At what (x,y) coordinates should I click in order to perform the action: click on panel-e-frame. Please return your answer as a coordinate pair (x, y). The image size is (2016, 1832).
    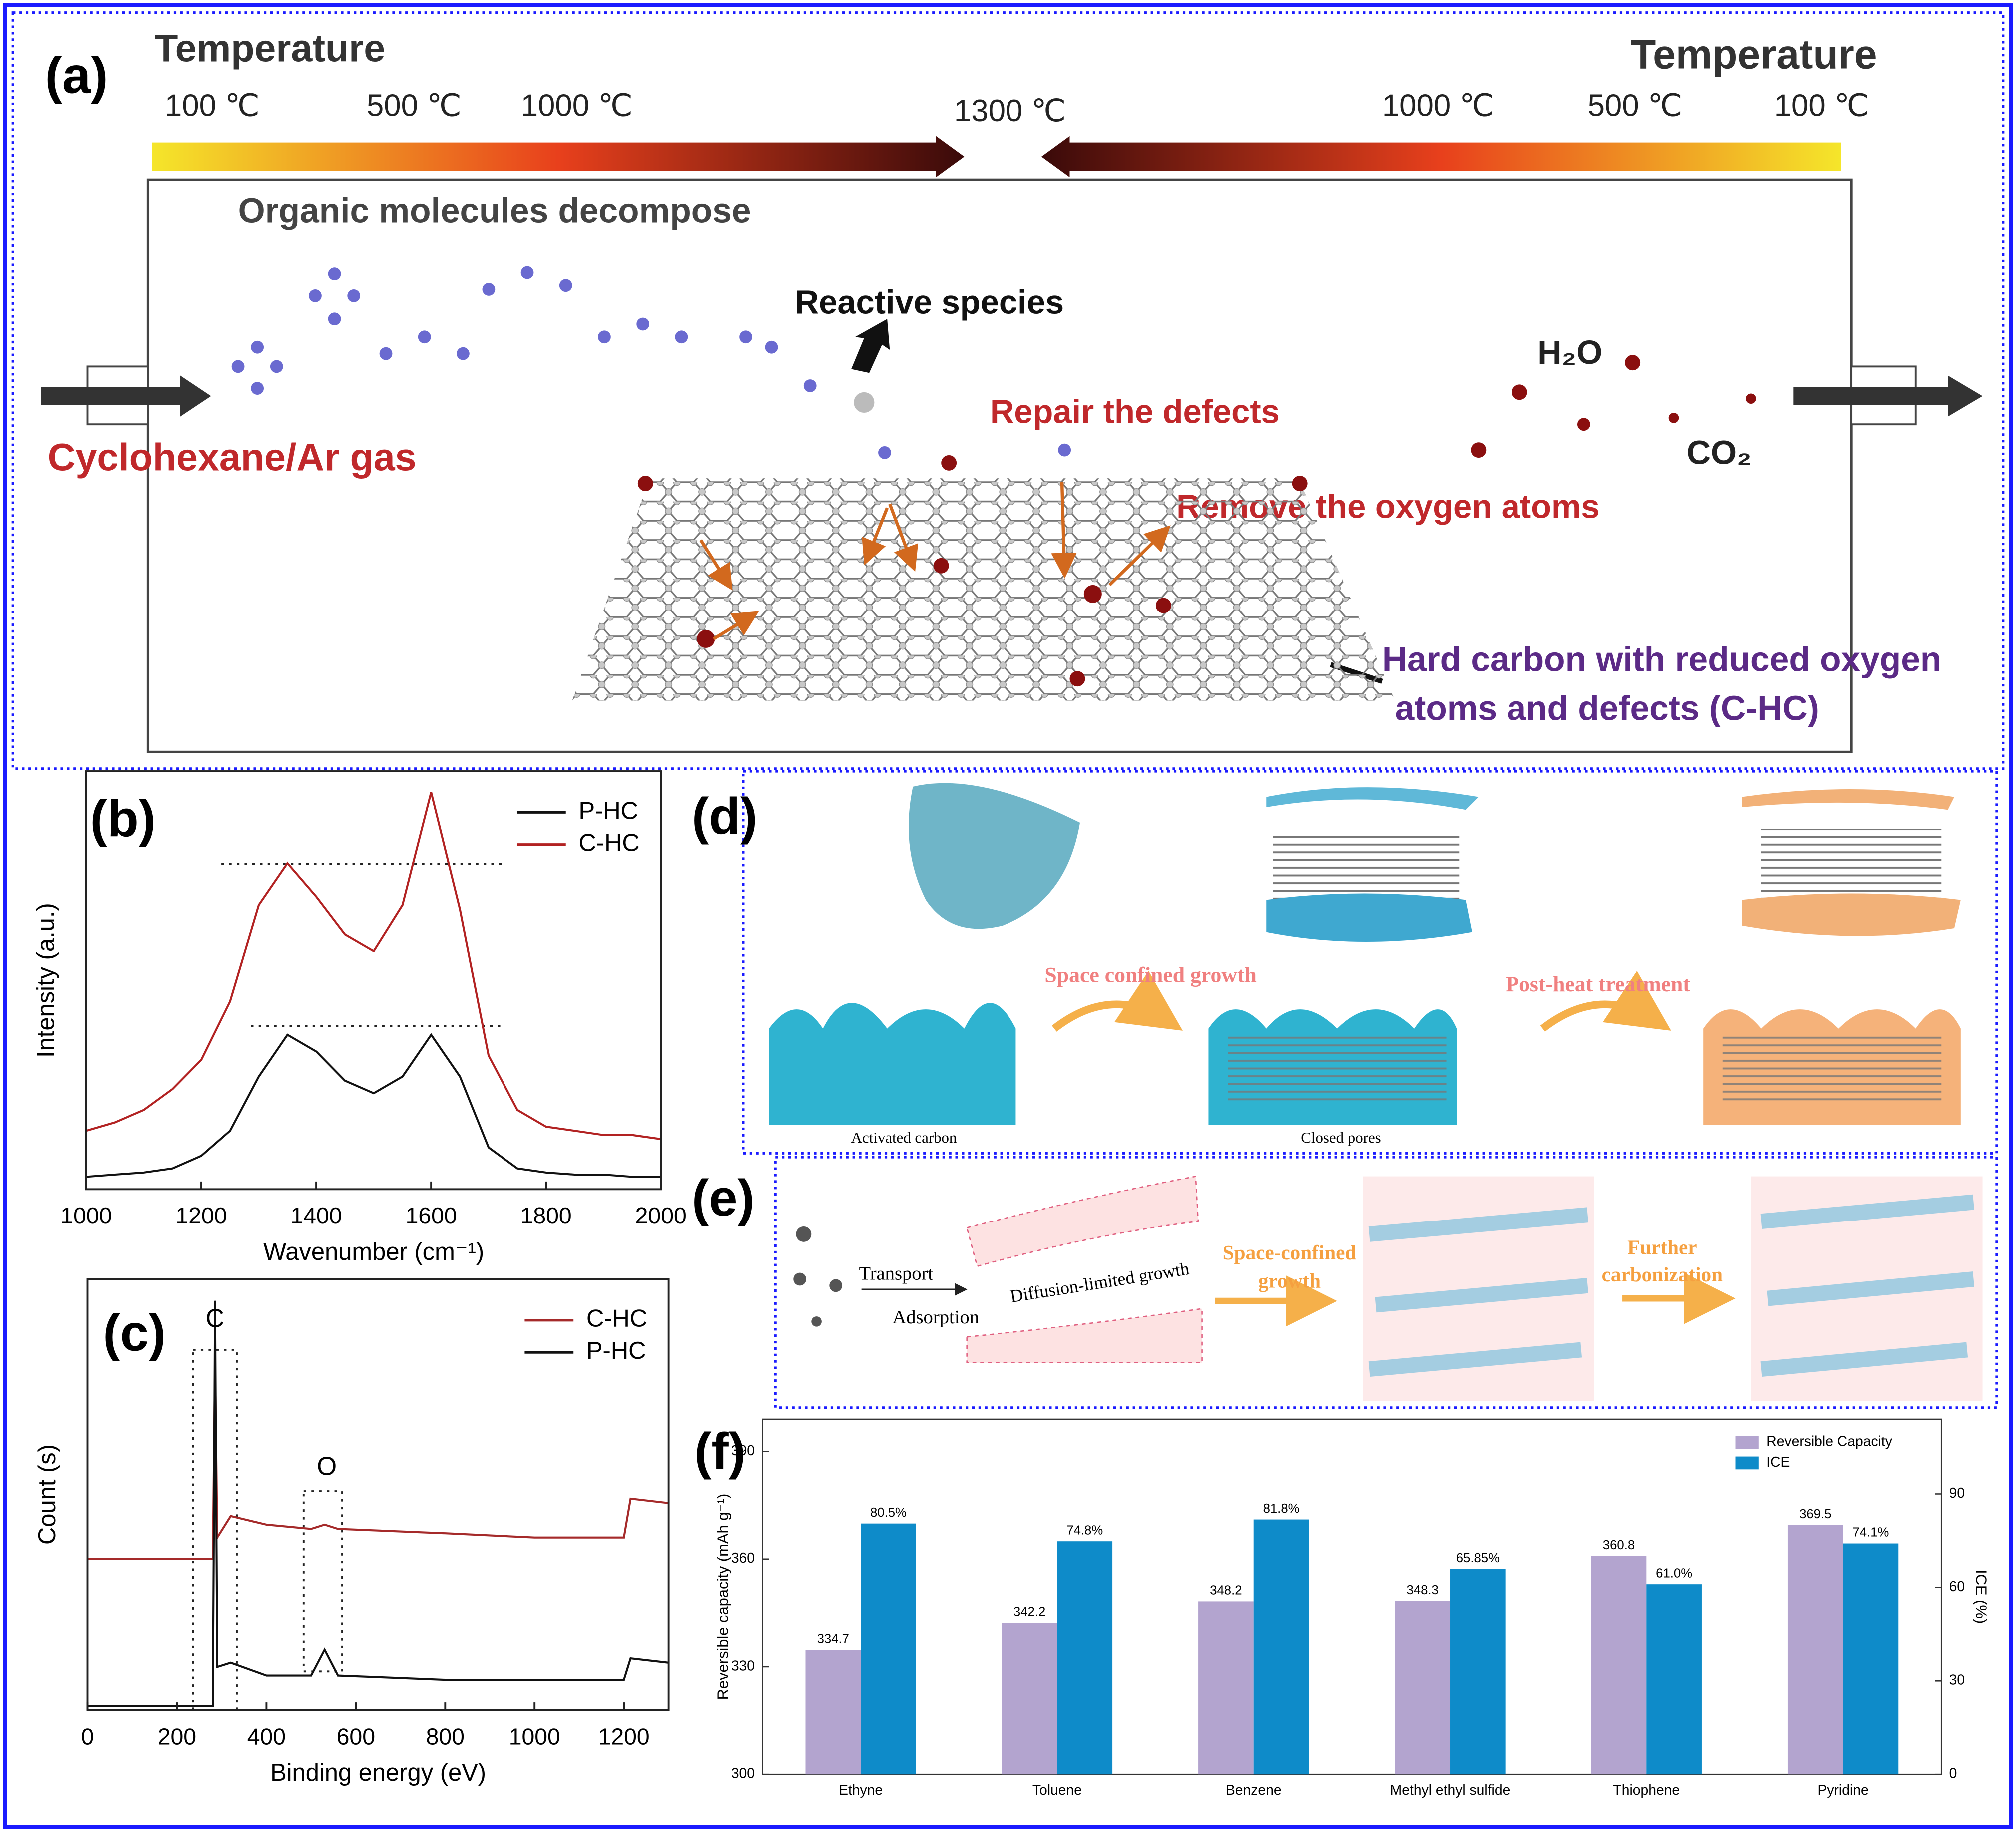
    Looking at the image, I should click on (1386, 1282).